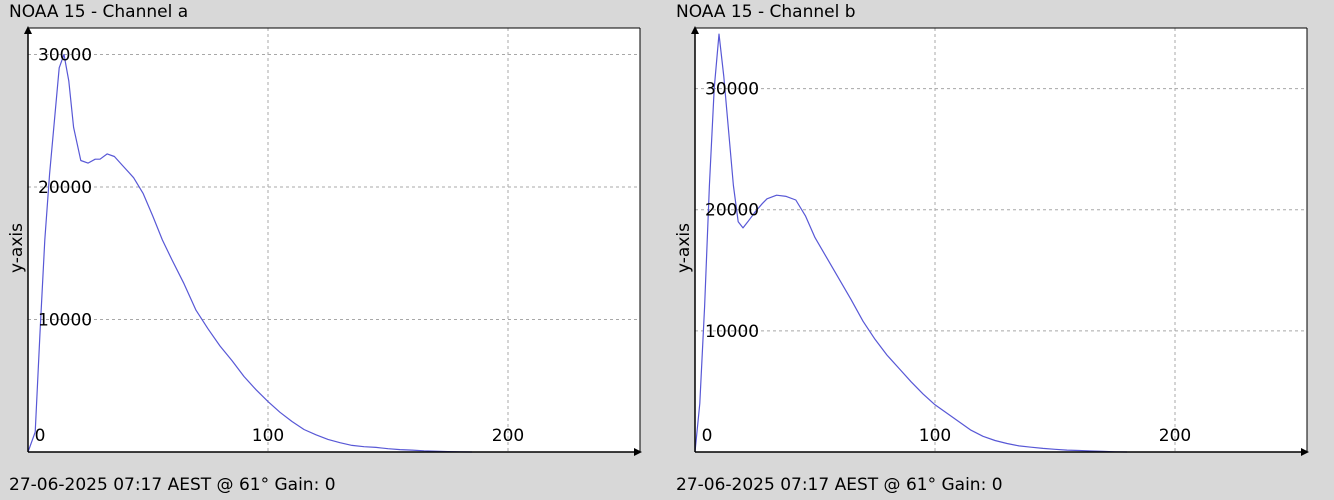 This screenshot has width=1334, height=500. Describe the element at coordinates (99, 12) in the screenshot. I see `chart-title: NOAA 15 - Channel a` at that location.